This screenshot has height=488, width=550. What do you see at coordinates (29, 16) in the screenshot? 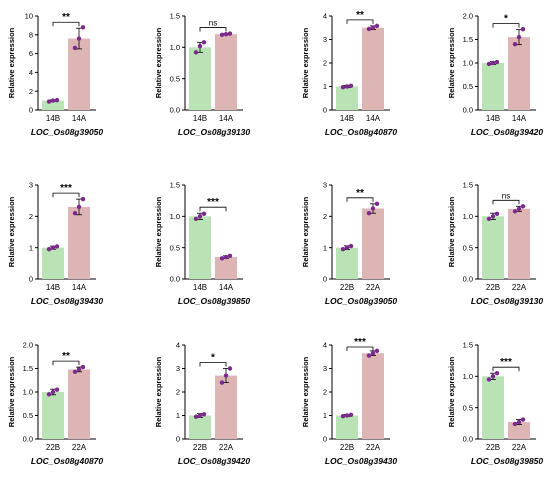
I see `y-tick-label: 10` at bounding box center [29, 16].